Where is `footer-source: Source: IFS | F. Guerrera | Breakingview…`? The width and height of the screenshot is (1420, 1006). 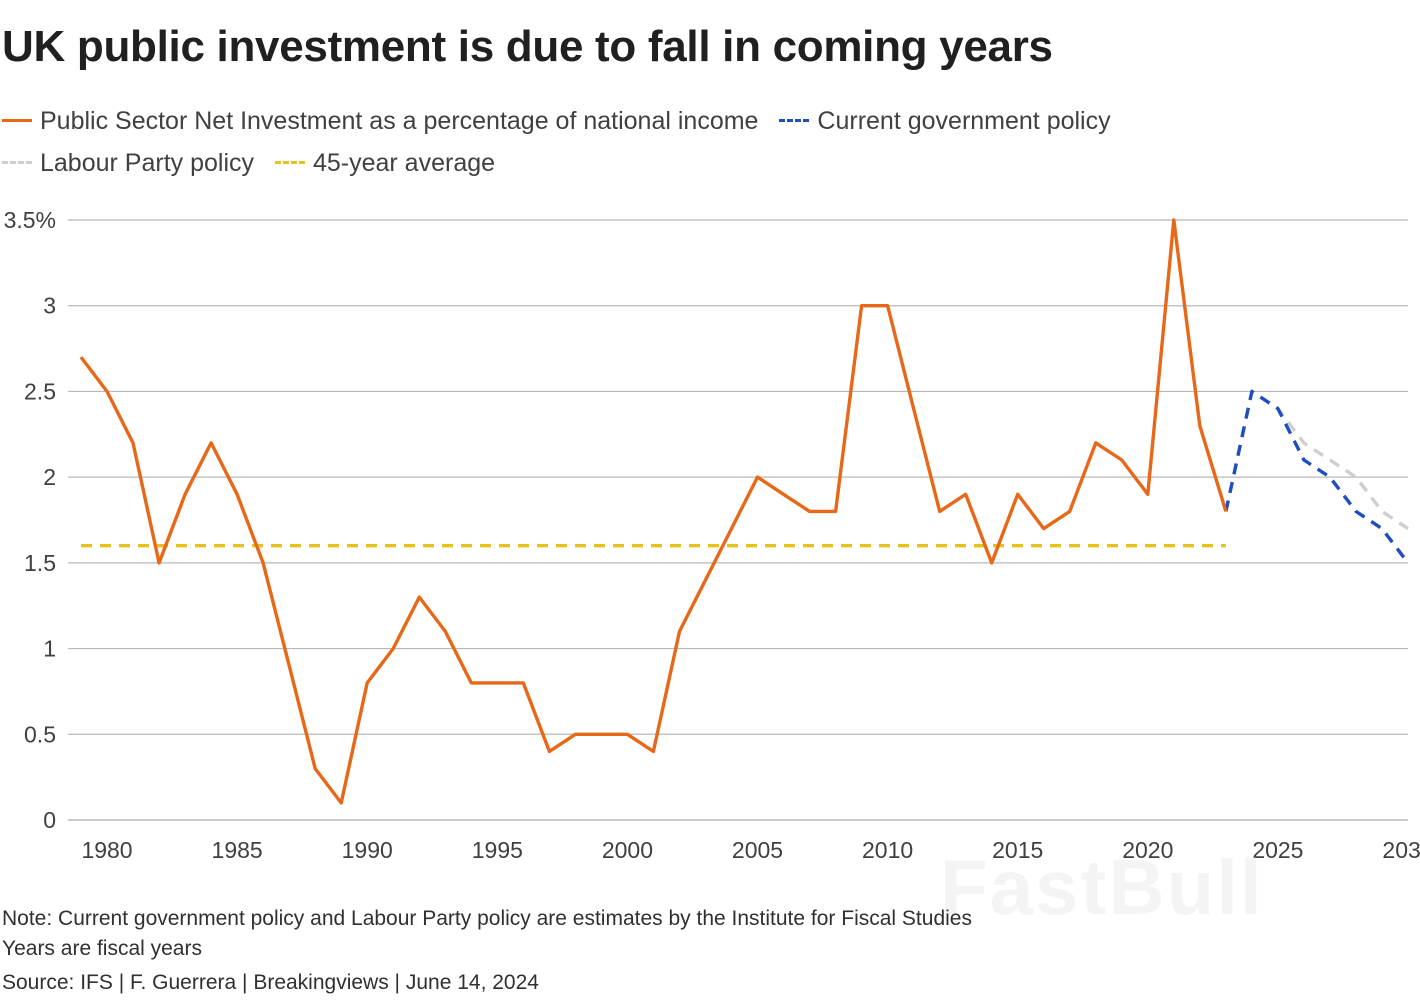
footer-source: Source: IFS | F. Guerrera | Breakingview… is located at coordinates (270, 982).